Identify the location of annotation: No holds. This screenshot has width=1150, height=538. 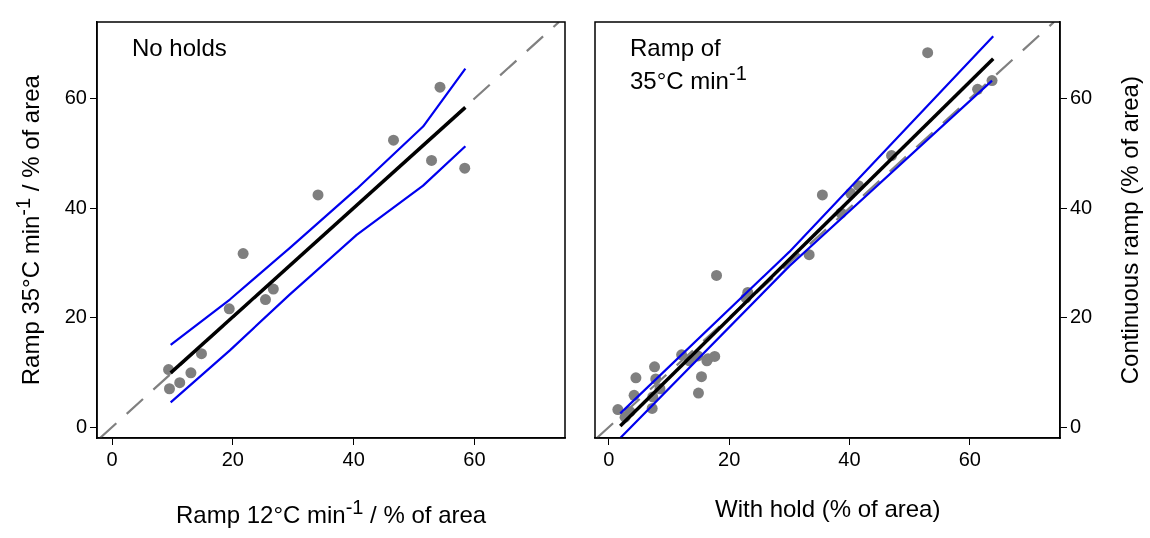
(179, 48).